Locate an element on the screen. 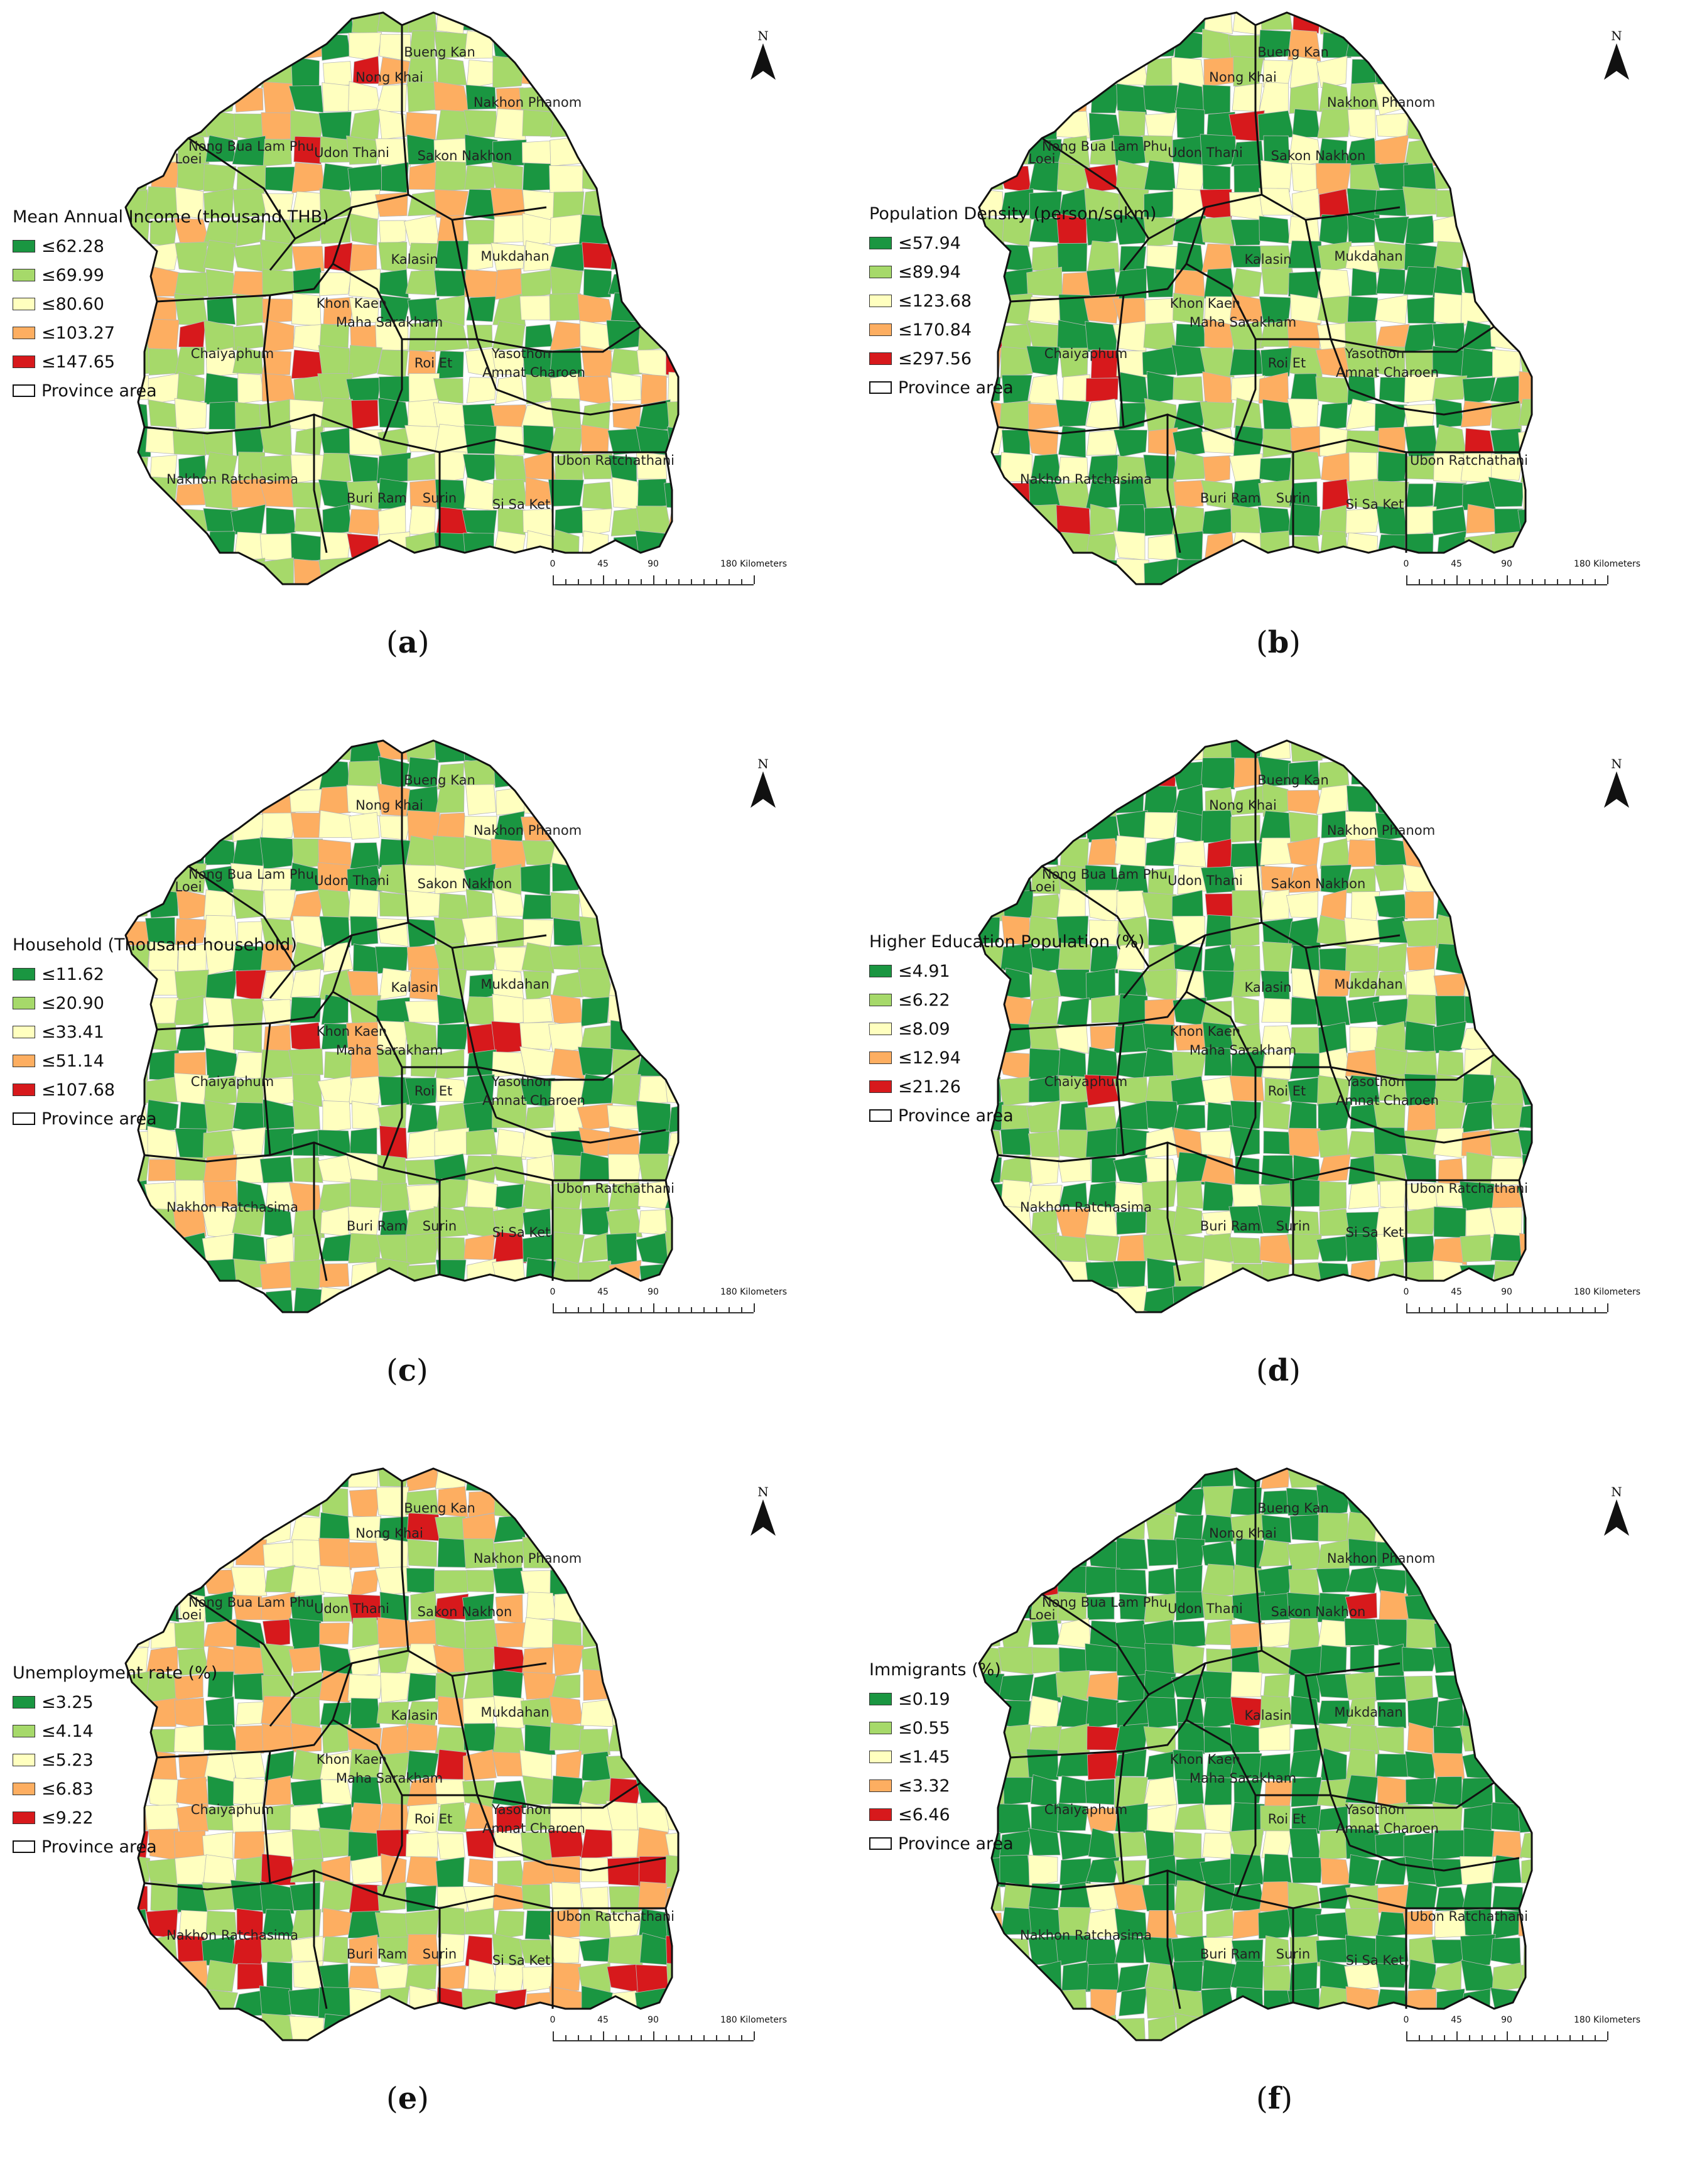 The width and height of the screenshot is (1707, 2184). legend-item: ≤170.84 is located at coordinates (1013, 329).